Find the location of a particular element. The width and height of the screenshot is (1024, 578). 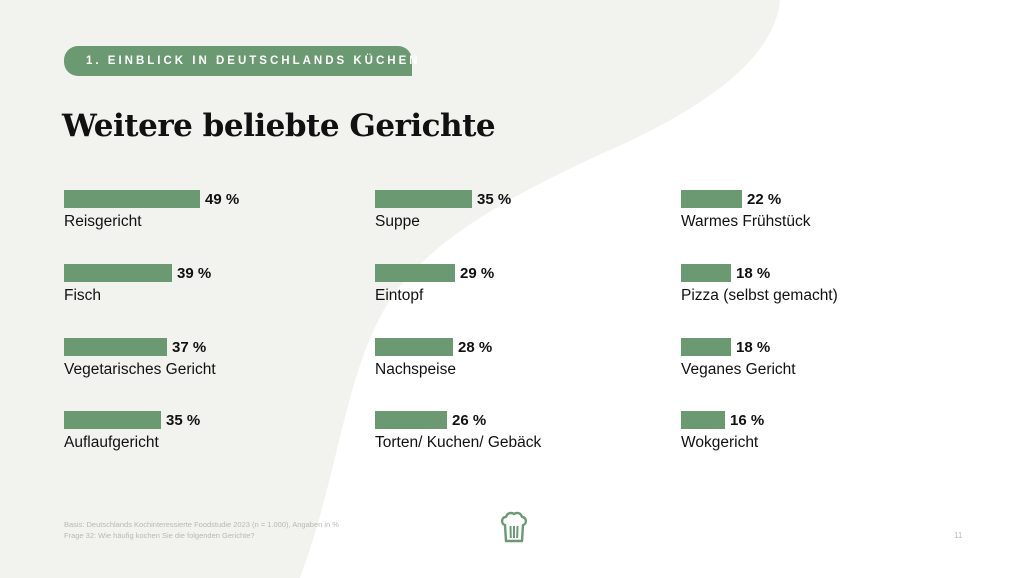

category-label: Wokgericht is located at coordinates (720, 442).